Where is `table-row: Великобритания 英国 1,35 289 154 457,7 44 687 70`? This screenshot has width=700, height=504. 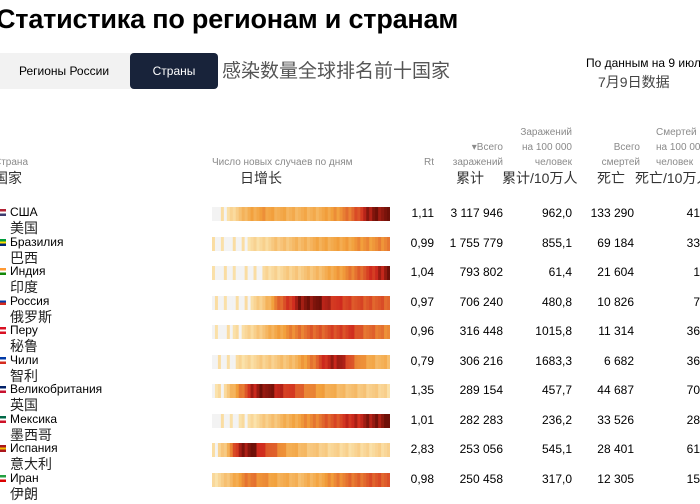
table-row: Великобритания 英国 1,35 289 154 457,7 44 687 70 is located at coordinates (350, 396).